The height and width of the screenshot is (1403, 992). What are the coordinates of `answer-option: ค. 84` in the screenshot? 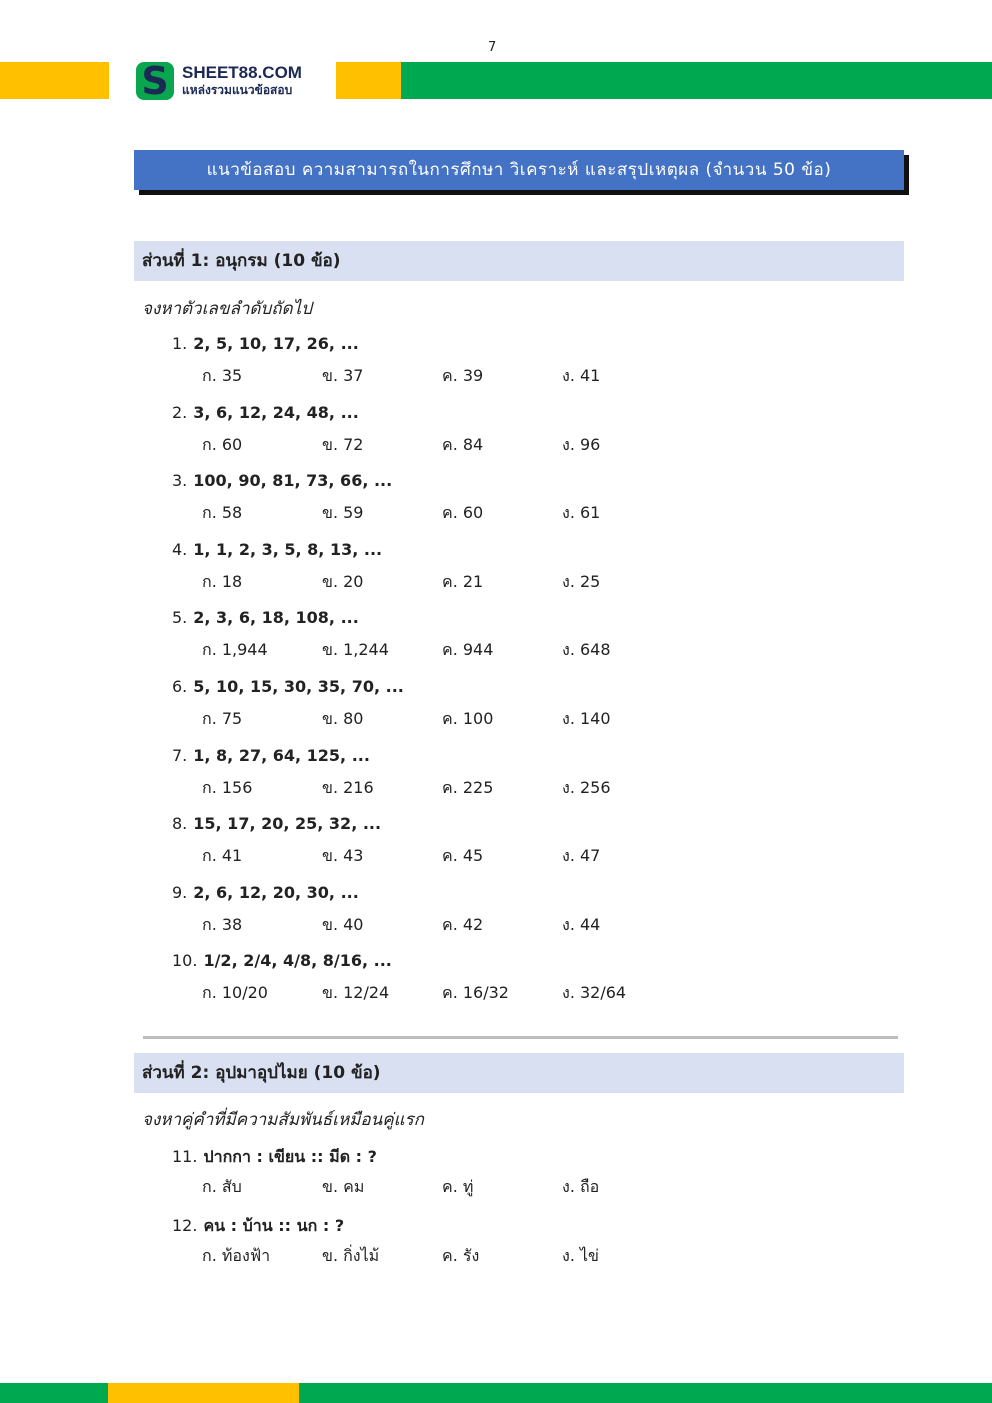 It's located at (463, 444).